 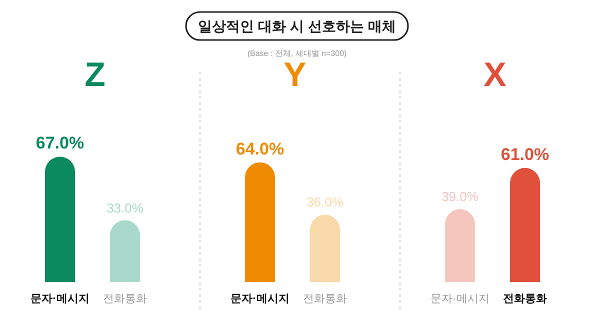 I want to click on chart-title: Z, so click(x=95, y=75).